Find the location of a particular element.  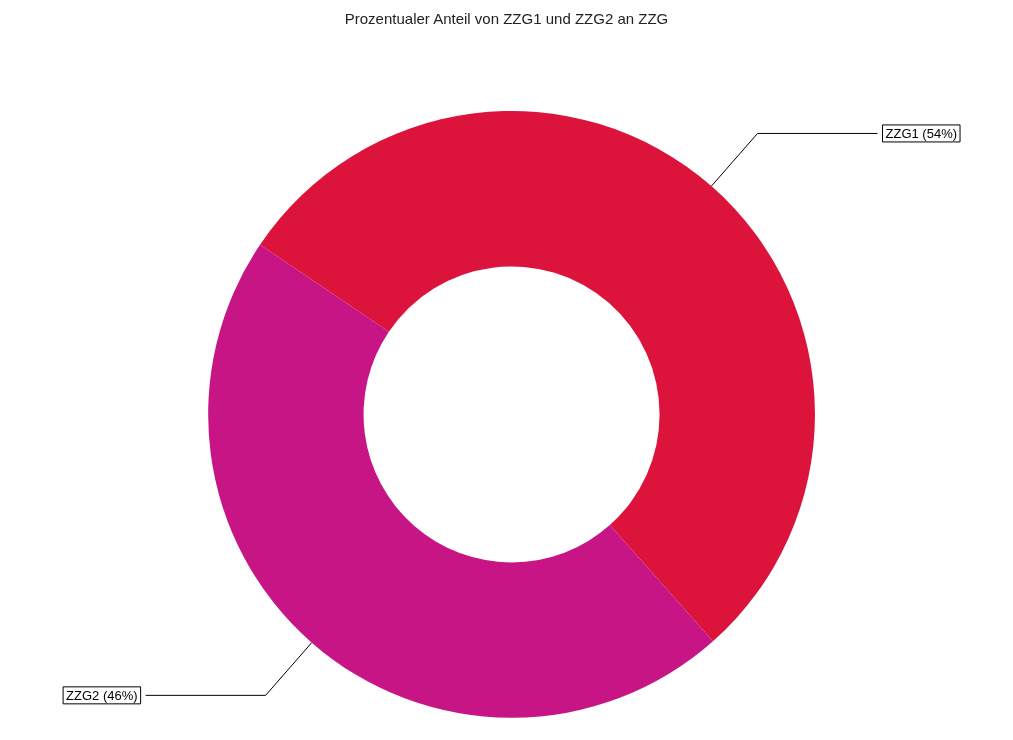

chart-title: Prozentualer Anteil von ZZG1 und ZZG2 an ZZG is located at coordinates (506, 18).